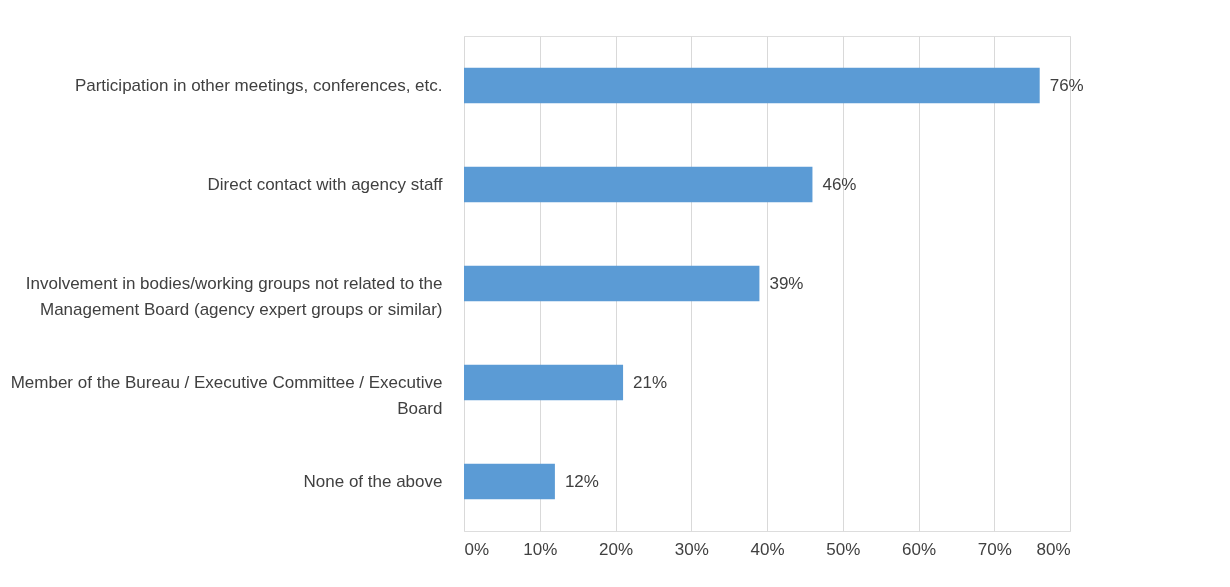 The height and width of the screenshot is (587, 1230). I want to click on data-label: 46%, so click(839, 184).